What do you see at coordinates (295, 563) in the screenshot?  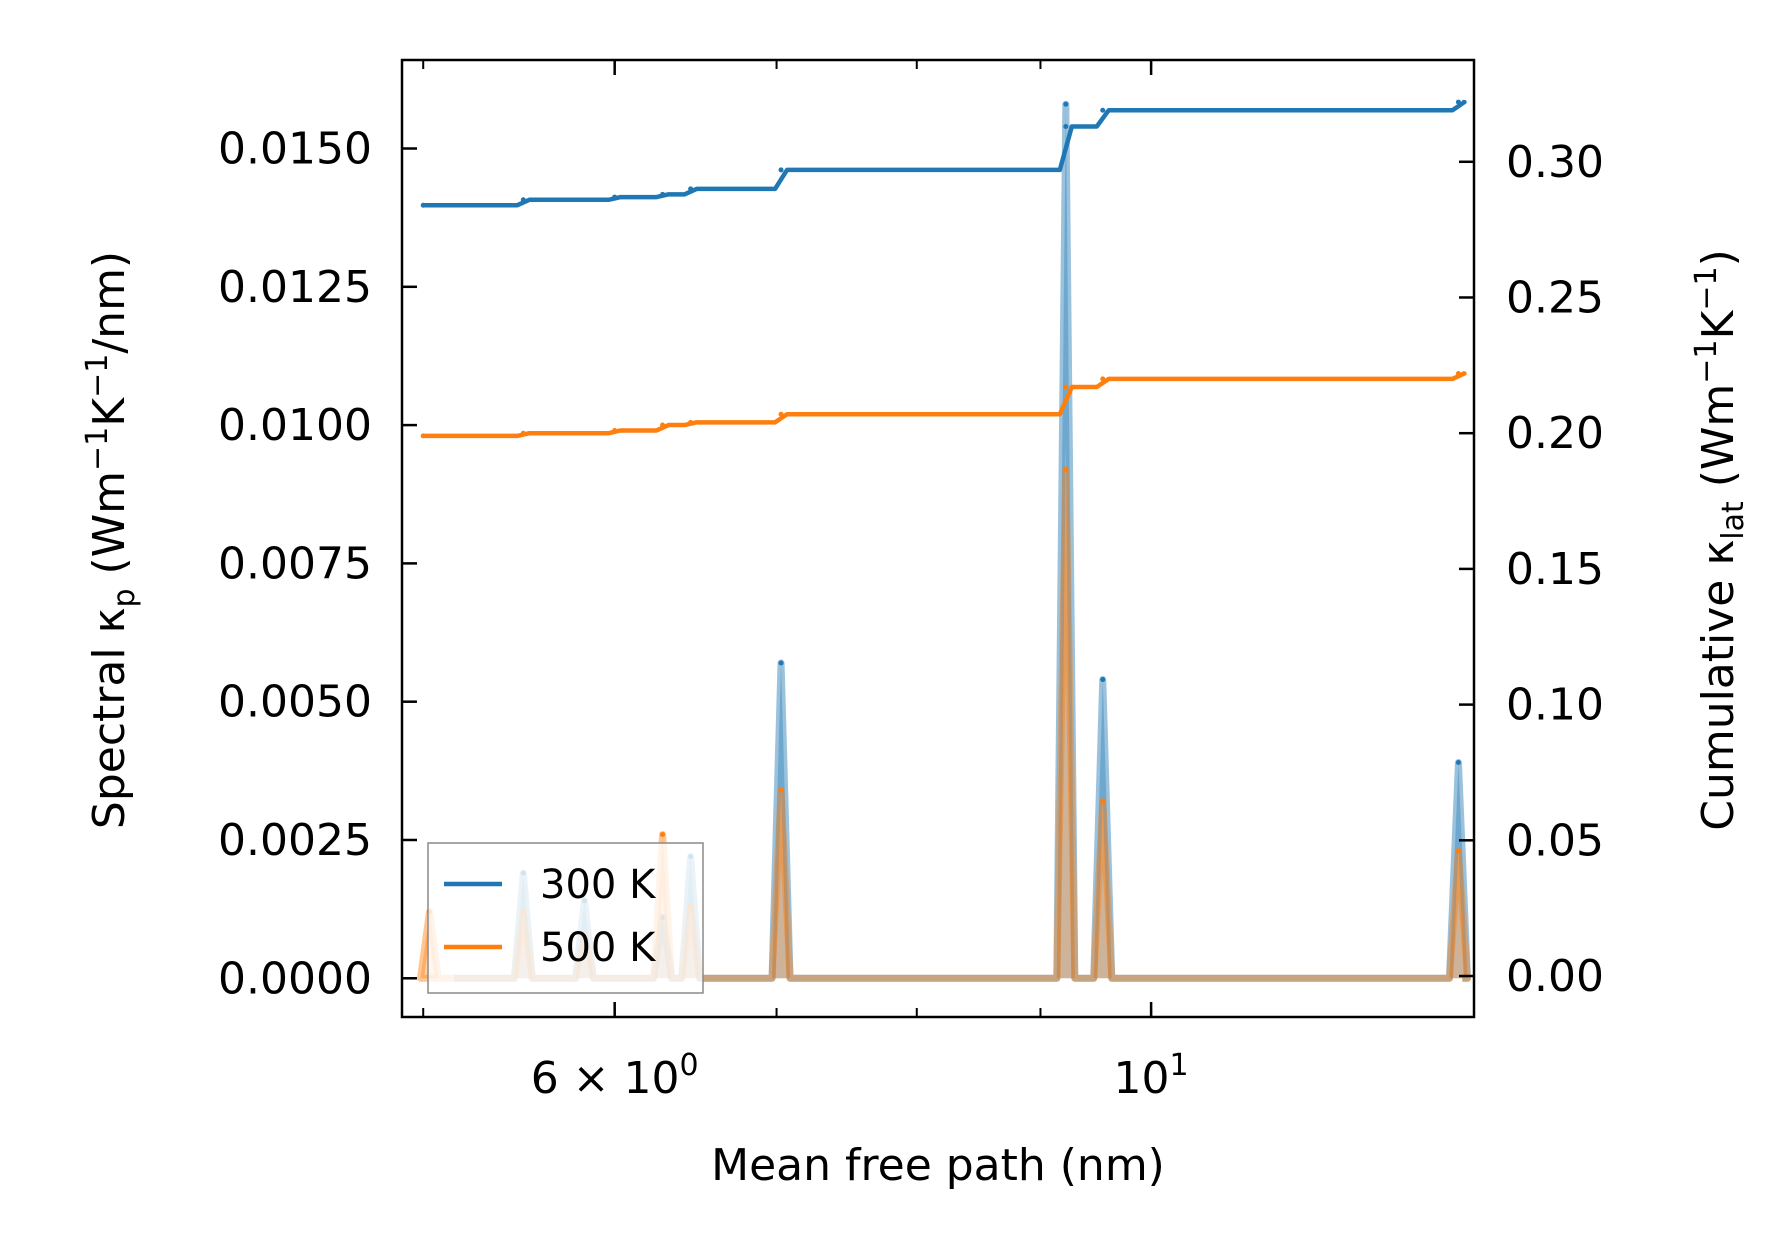 I see `y-left-tick-label: 0.0075` at bounding box center [295, 563].